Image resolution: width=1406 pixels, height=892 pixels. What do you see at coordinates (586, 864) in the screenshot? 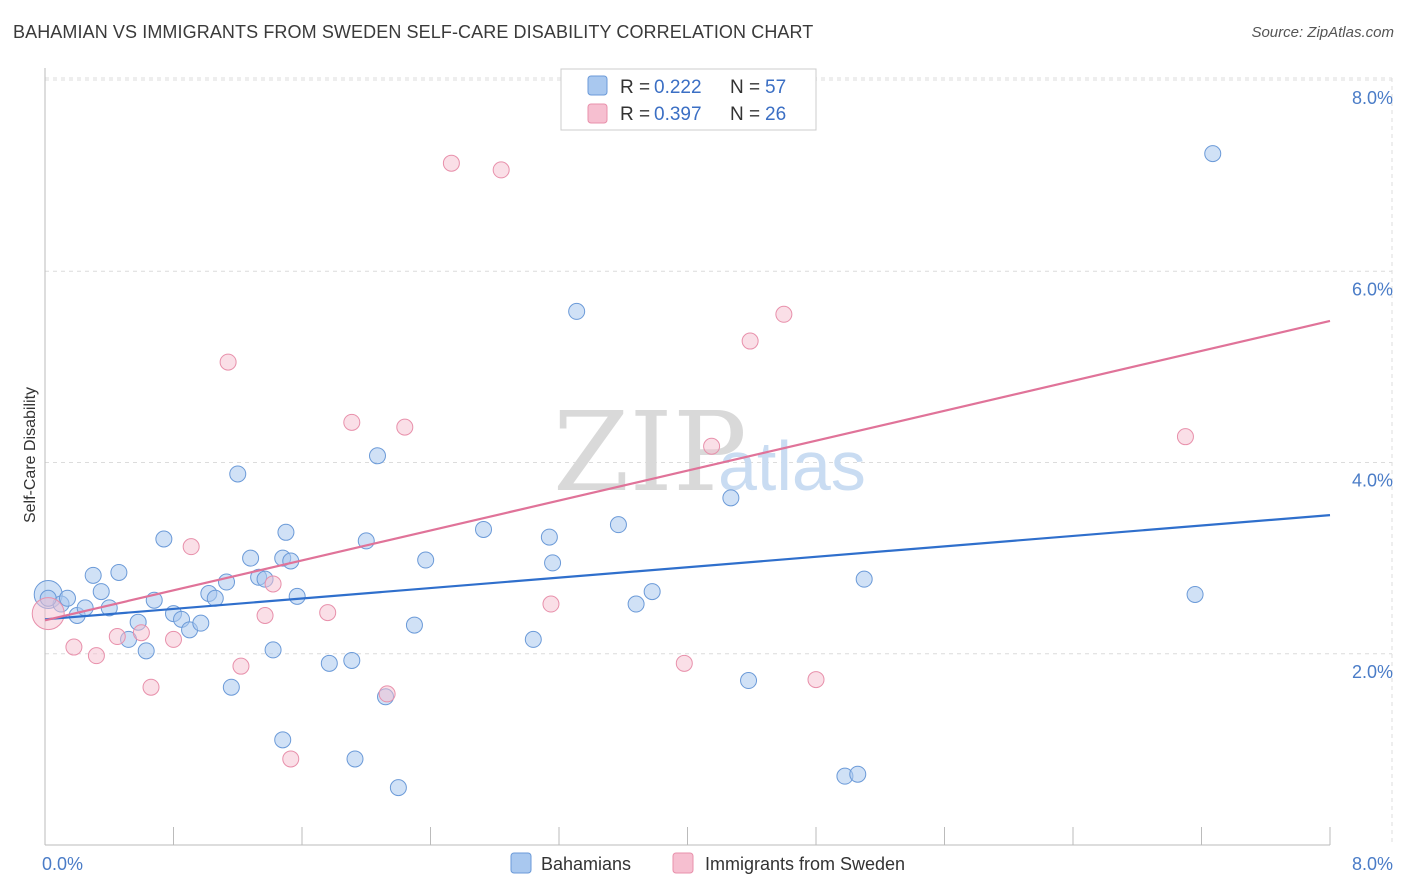
I see `bottom-legend-label-bahamians: Bahamians` at bounding box center [586, 864].